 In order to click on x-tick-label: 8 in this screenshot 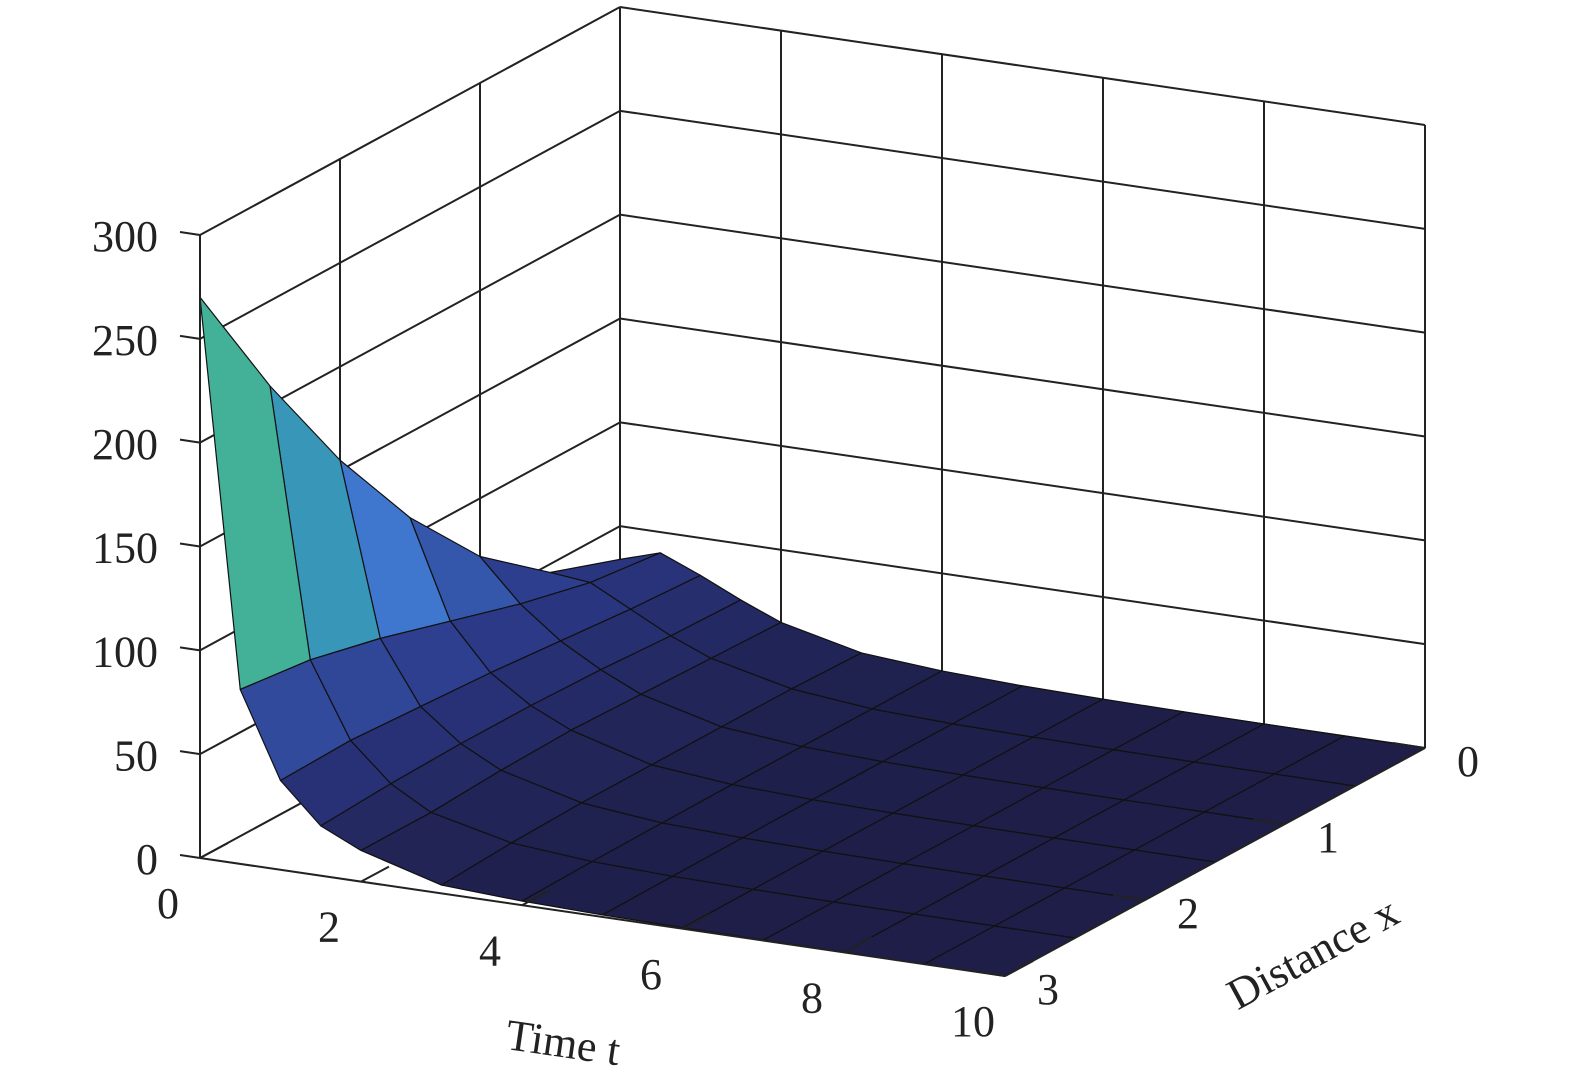, I will do `click(812, 997)`.